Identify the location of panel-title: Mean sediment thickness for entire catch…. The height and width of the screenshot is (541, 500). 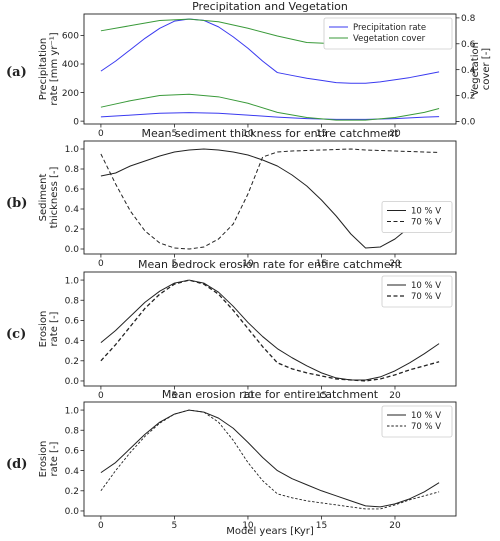
(271, 133).